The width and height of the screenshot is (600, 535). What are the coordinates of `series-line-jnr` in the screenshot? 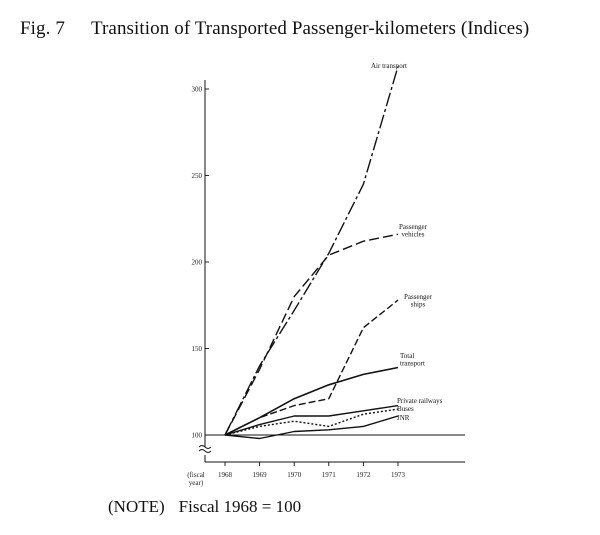 It's located at (311, 427).